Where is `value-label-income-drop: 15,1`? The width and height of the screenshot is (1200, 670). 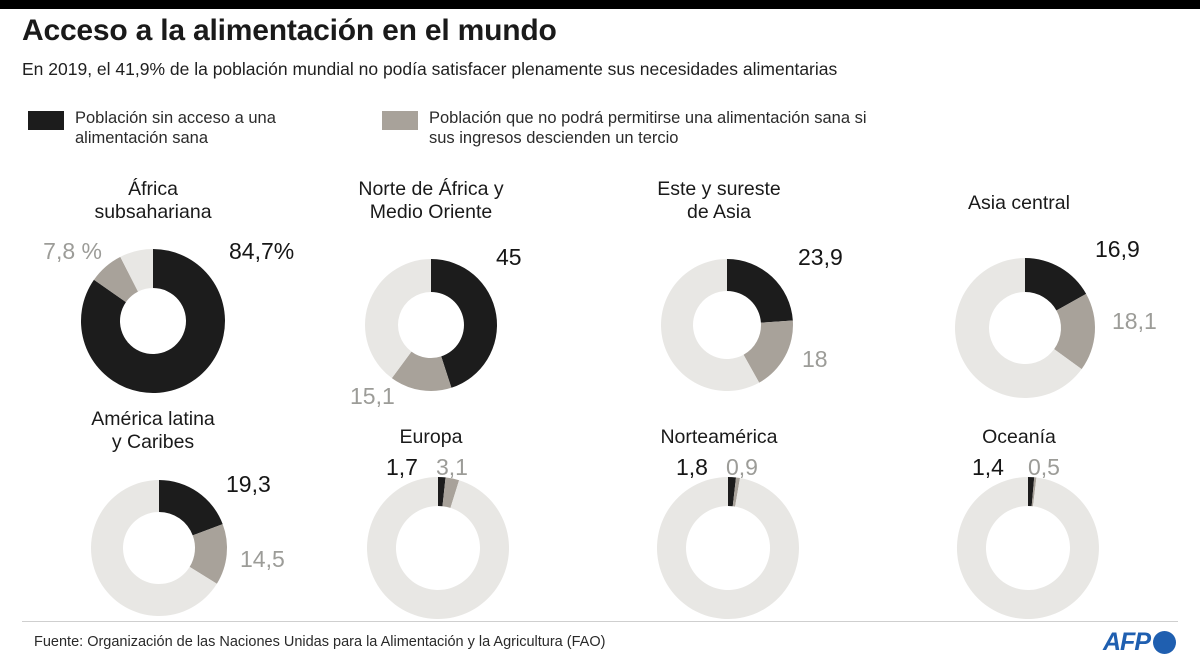 value-label-income-drop: 15,1 is located at coordinates (372, 396).